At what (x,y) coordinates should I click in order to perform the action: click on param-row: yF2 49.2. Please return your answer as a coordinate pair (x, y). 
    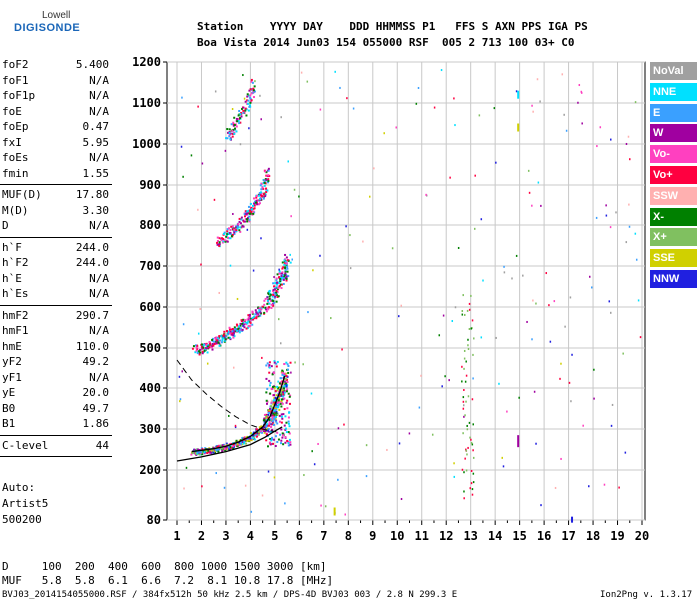
    Looking at the image, I should click on (55, 362).